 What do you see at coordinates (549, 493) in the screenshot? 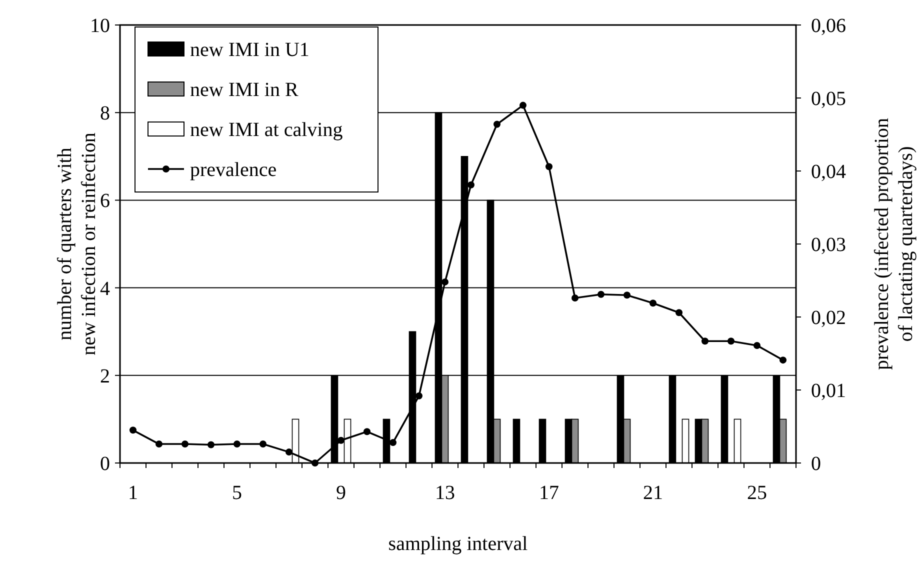
I see `x-tick-label: 17` at bounding box center [549, 493].